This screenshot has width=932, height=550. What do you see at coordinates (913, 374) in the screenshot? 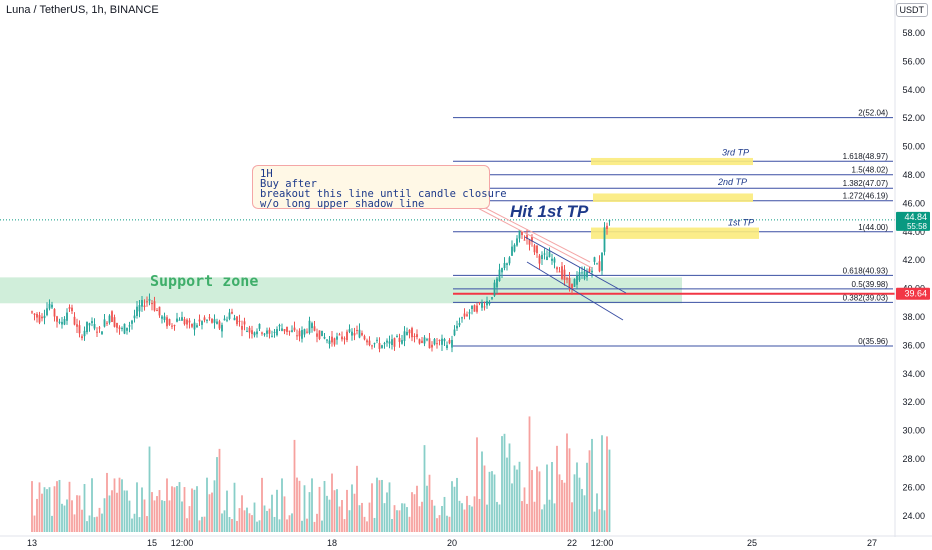
I see `price-tick-label: 34.00` at bounding box center [913, 374].